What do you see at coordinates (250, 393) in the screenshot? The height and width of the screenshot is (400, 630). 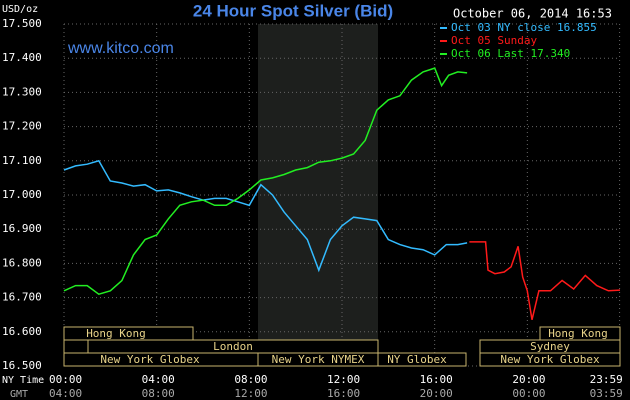 I see `x2-tick-label: 12:00` at bounding box center [250, 393].